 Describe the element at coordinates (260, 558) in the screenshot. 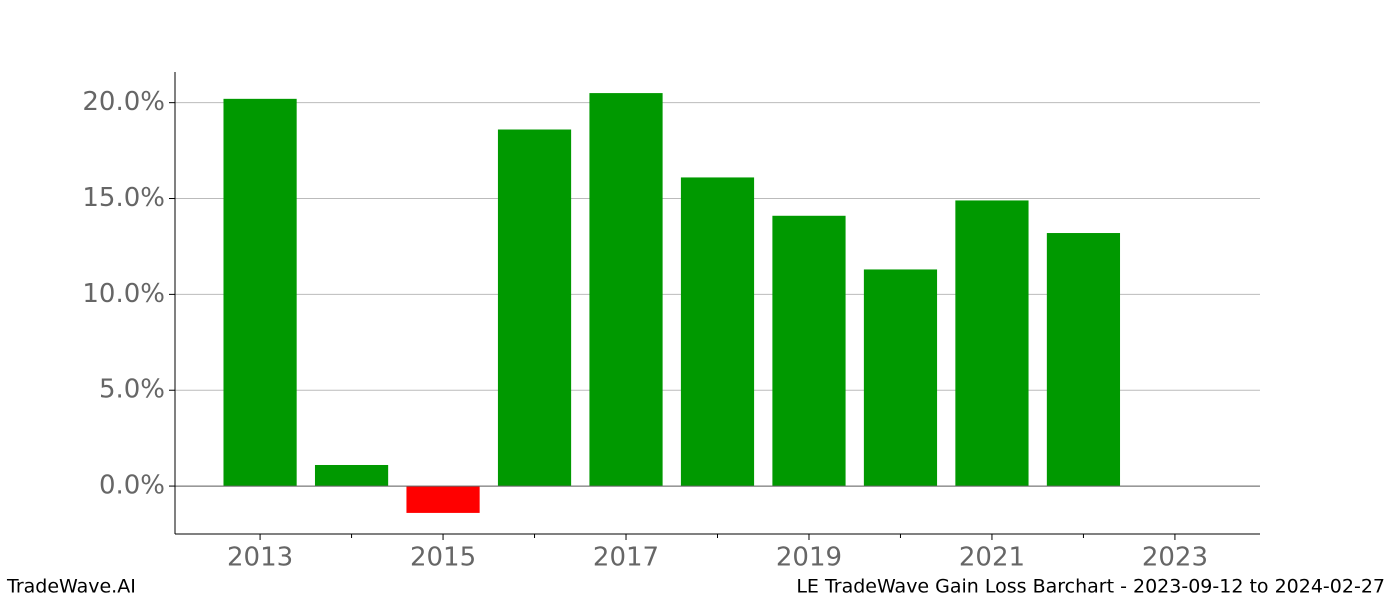

I see `x-tick-label: 2013` at that location.